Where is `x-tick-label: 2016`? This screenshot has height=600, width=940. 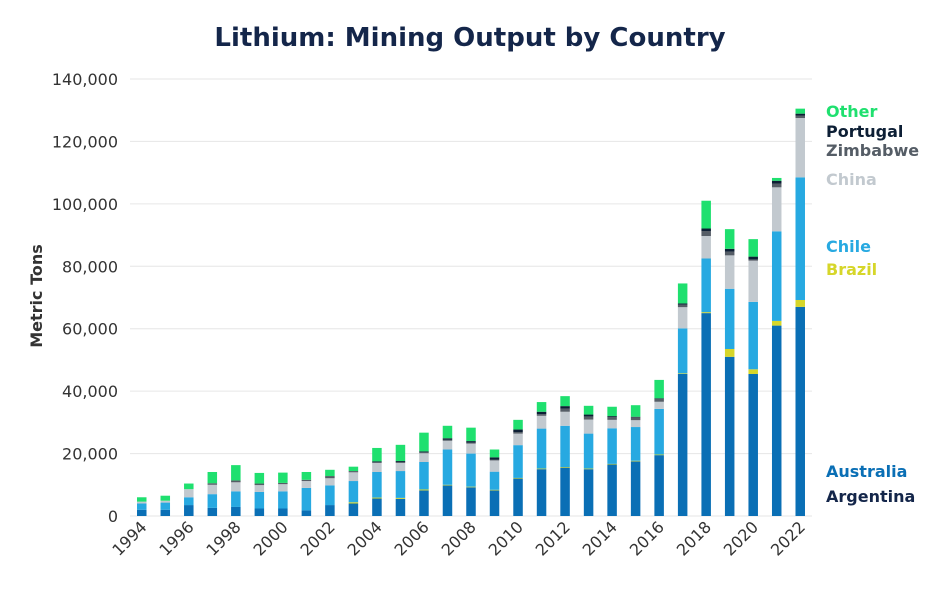
x-tick-label: 2016 is located at coordinates (647, 538).